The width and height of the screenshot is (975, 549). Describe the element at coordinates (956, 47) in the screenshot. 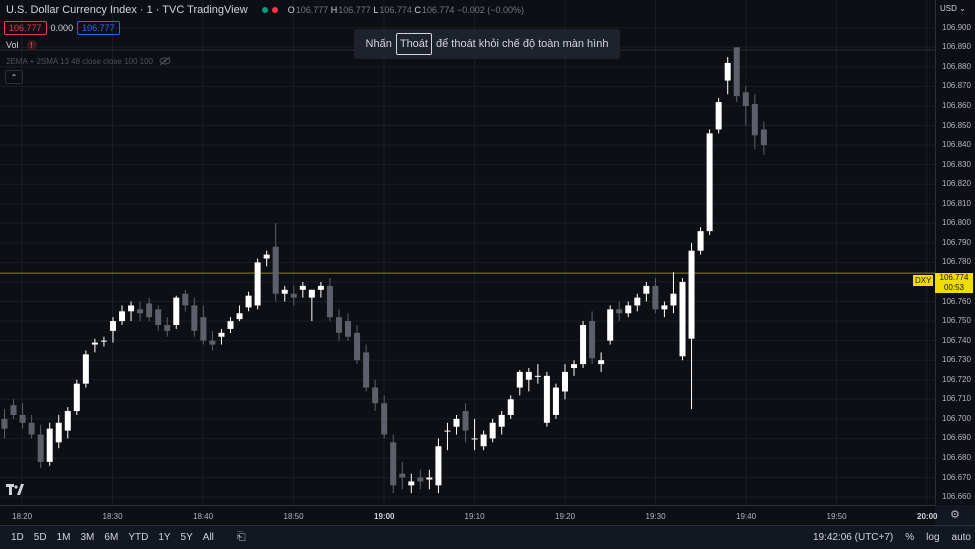

I see `price-tick-label: 106.890` at that location.